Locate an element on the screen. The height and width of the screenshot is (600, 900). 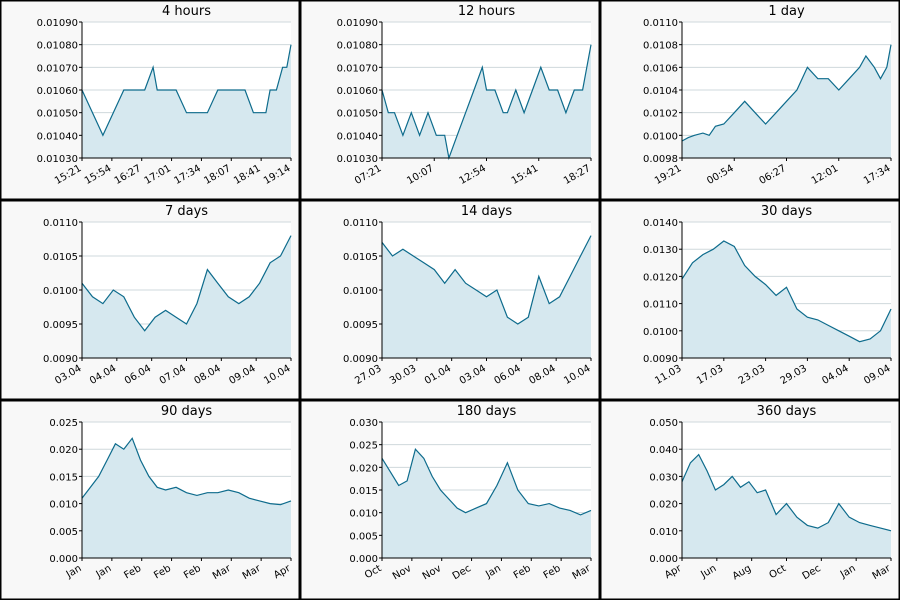
chart-title: 7 days is located at coordinates (186, 211).